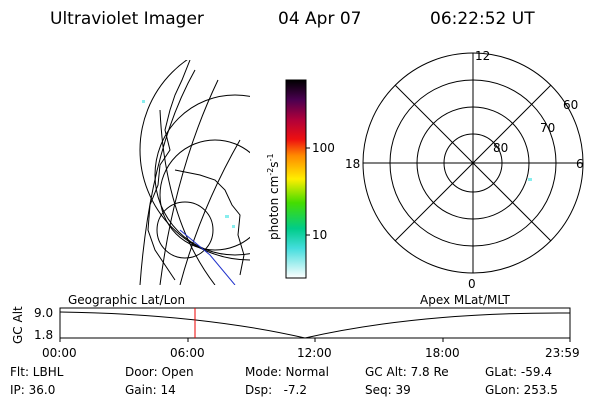 The image size is (600, 400). I want to click on info-field: GC Alt: 7.8 Re, so click(407, 372).